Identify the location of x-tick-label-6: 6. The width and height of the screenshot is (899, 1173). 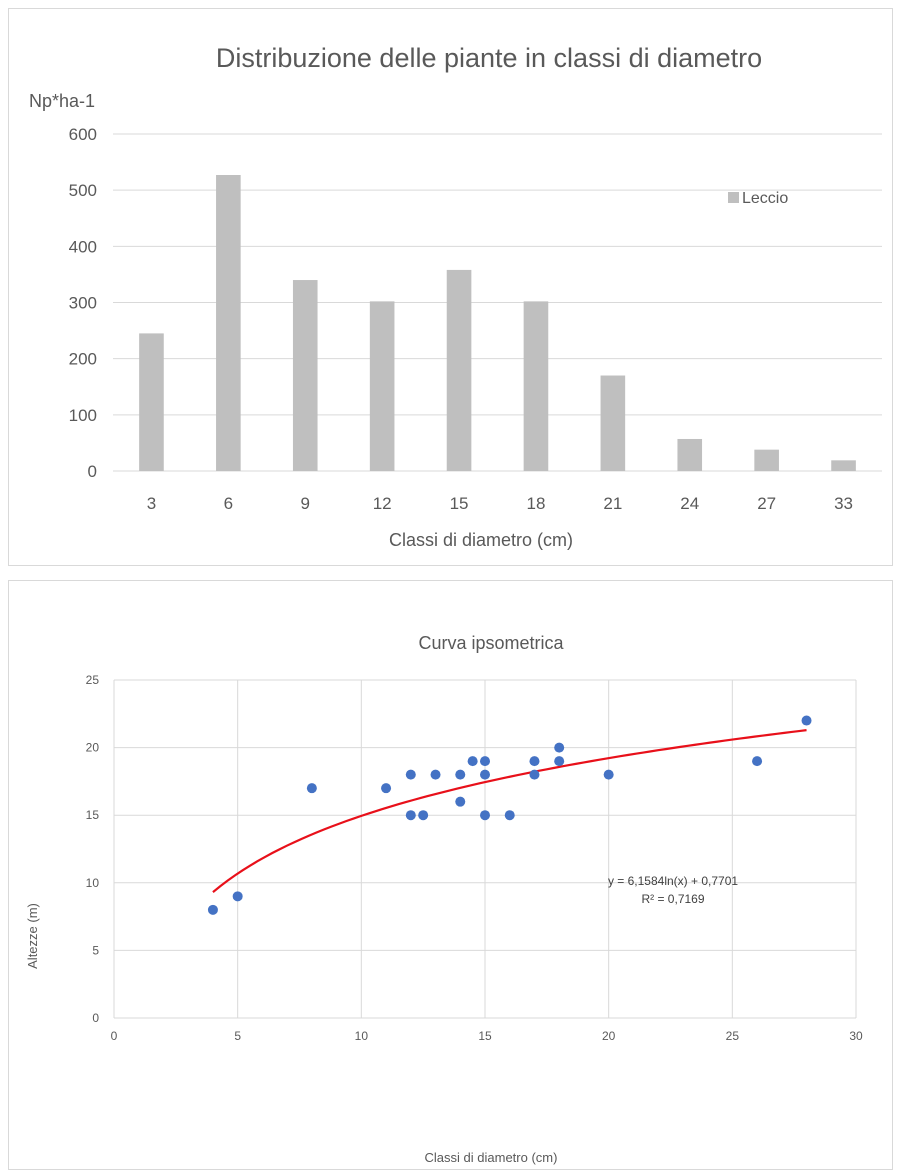
(228, 503).